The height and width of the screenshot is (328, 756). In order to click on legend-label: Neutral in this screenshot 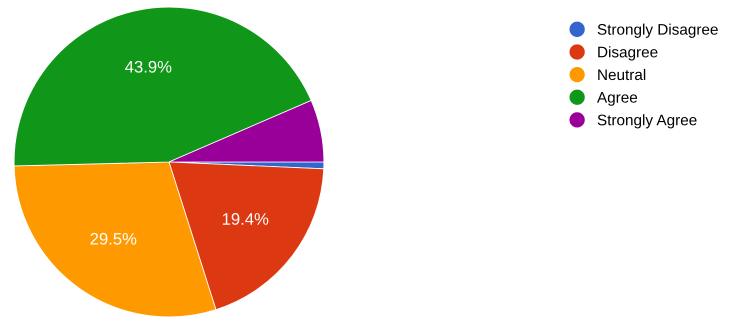, I will do `click(622, 74)`.